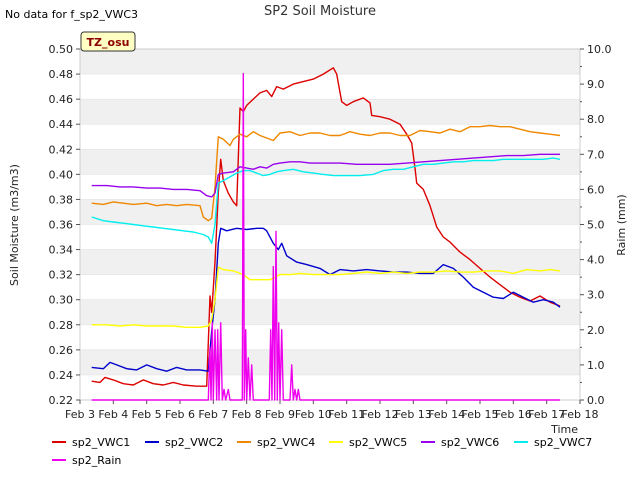  I want to click on y-tick-label: 0.36, so click(61, 225).